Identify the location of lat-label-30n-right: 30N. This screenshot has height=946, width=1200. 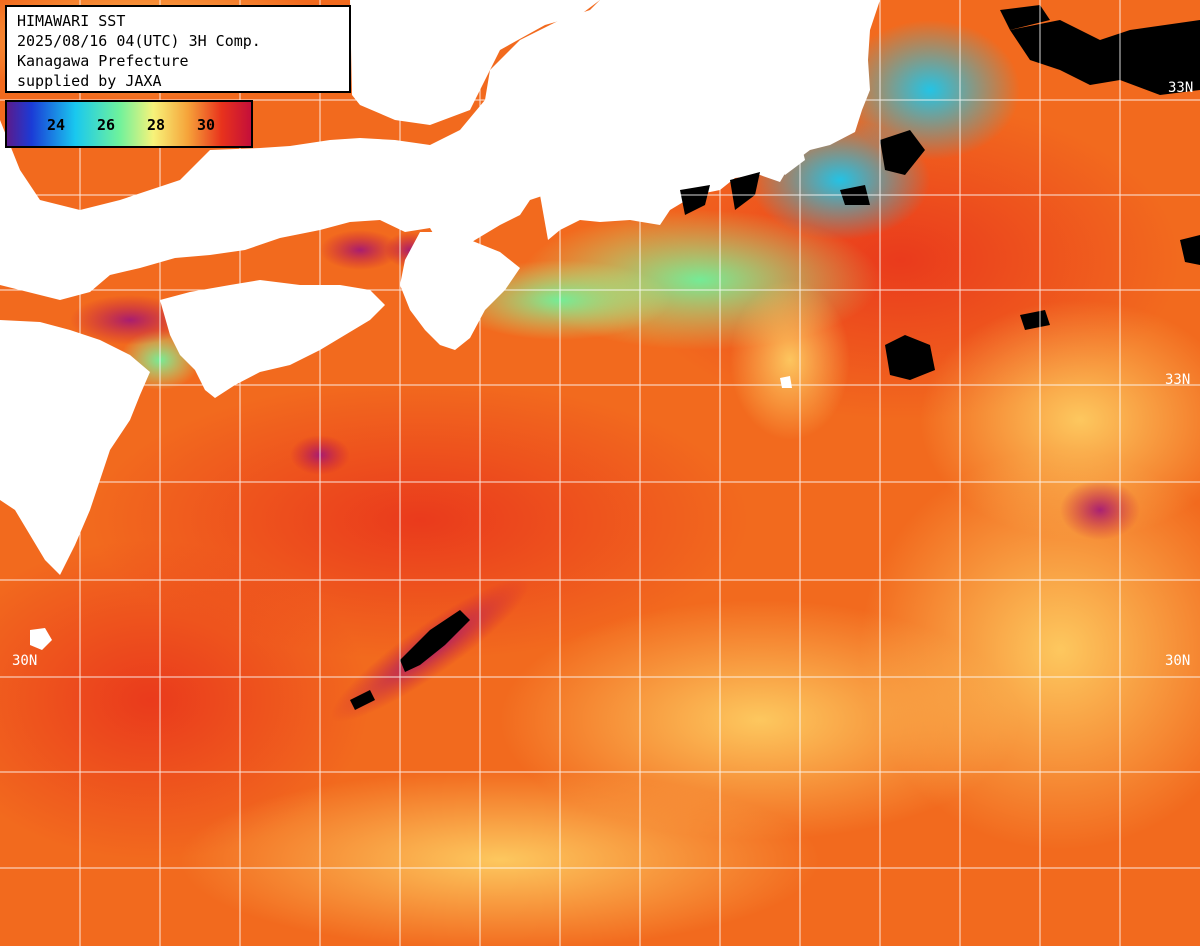
(1178, 661).